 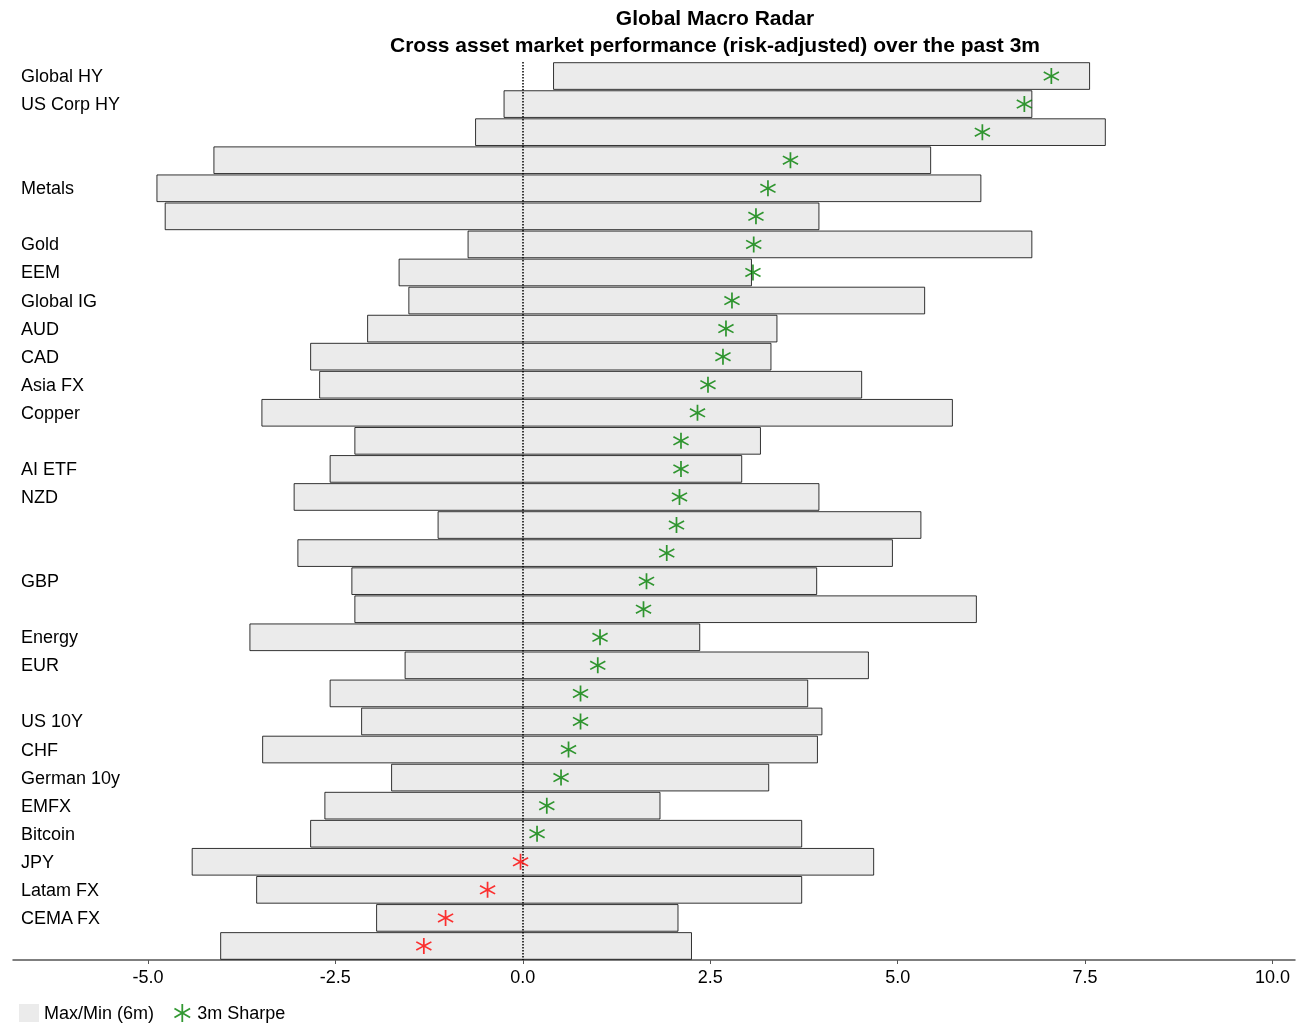 What do you see at coordinates (50, 637) in the screenshot?
I see `y-tick-label: Energy` at bounding box center [50, 637].